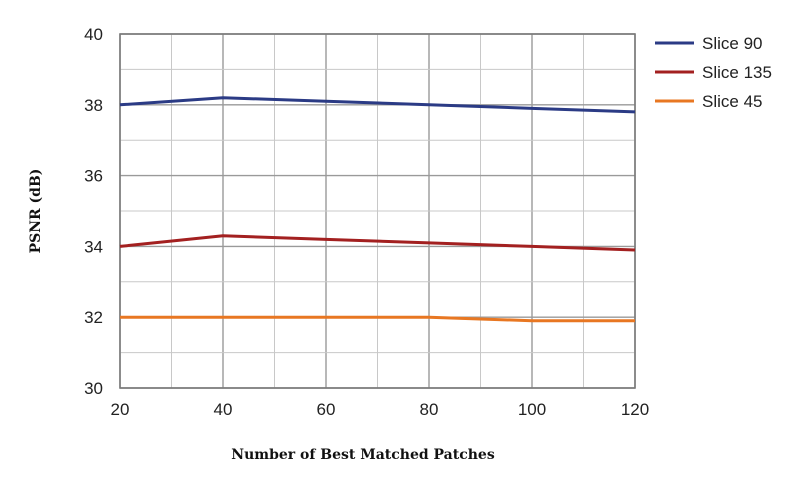 This screenshot has height=487, width=800. What do you see at coordinates (36, 211) in the screenshot?
I see `y-axis-title: PSNR (dB)` at bounding box center [36, 211].